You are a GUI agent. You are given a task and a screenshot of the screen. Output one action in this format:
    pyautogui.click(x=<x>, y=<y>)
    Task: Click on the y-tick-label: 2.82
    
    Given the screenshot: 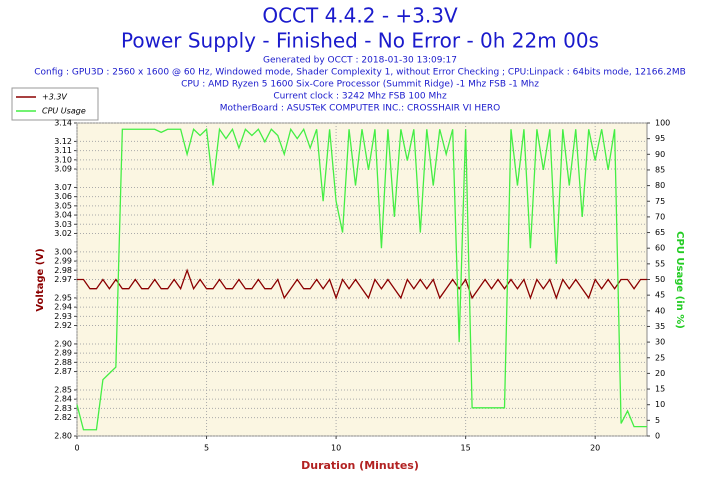 What is the action you would take?
    pyautogui.click(x=63, y=417)
    